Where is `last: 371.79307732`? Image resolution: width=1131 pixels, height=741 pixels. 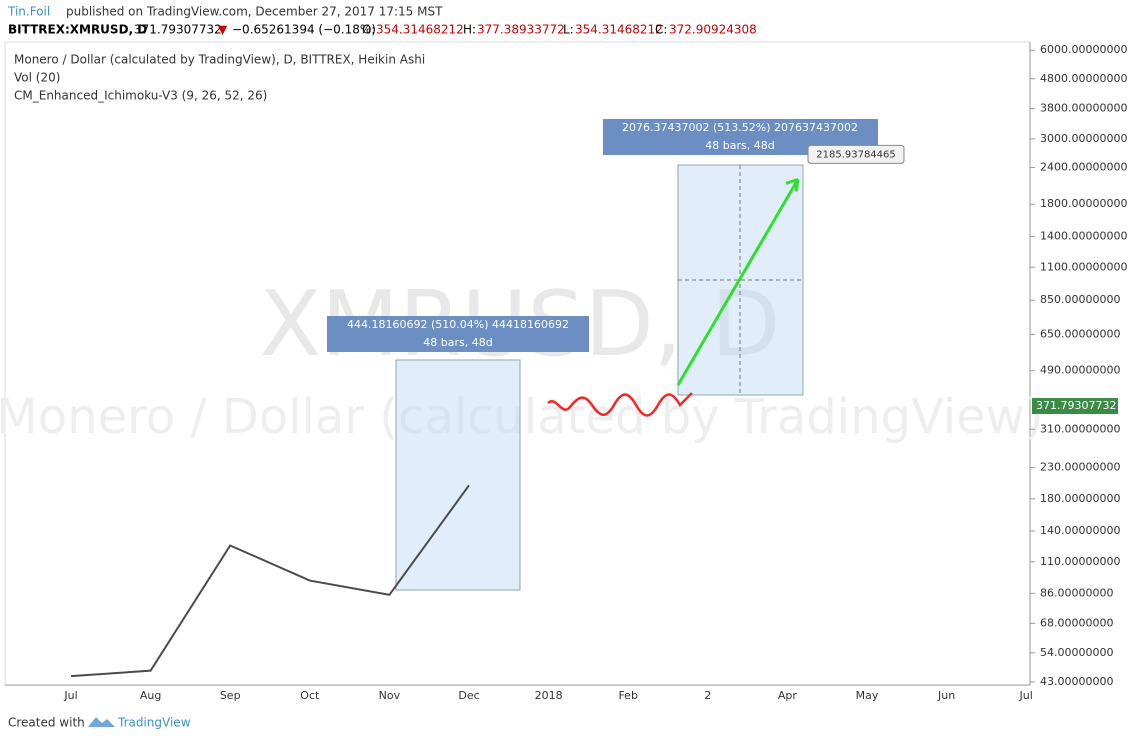 last: 371.79307732 is located at coordinates (178, 30).